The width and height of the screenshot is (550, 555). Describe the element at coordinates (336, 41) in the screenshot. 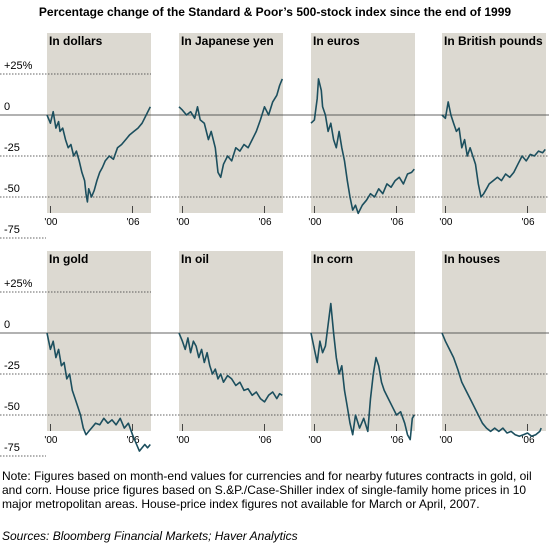

I see `panel-title: In euros` at that location.